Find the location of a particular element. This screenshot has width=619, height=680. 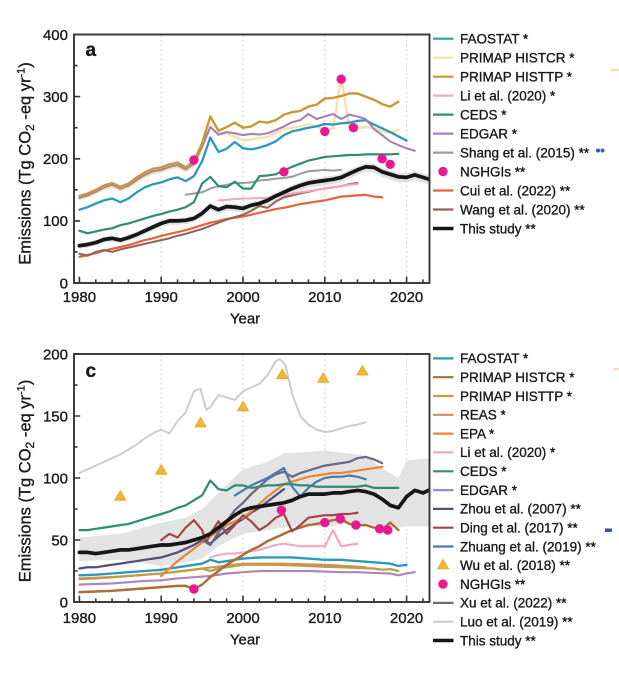

svg-text: Wang et al. (2020) ** is located at coordinates (523, 209).